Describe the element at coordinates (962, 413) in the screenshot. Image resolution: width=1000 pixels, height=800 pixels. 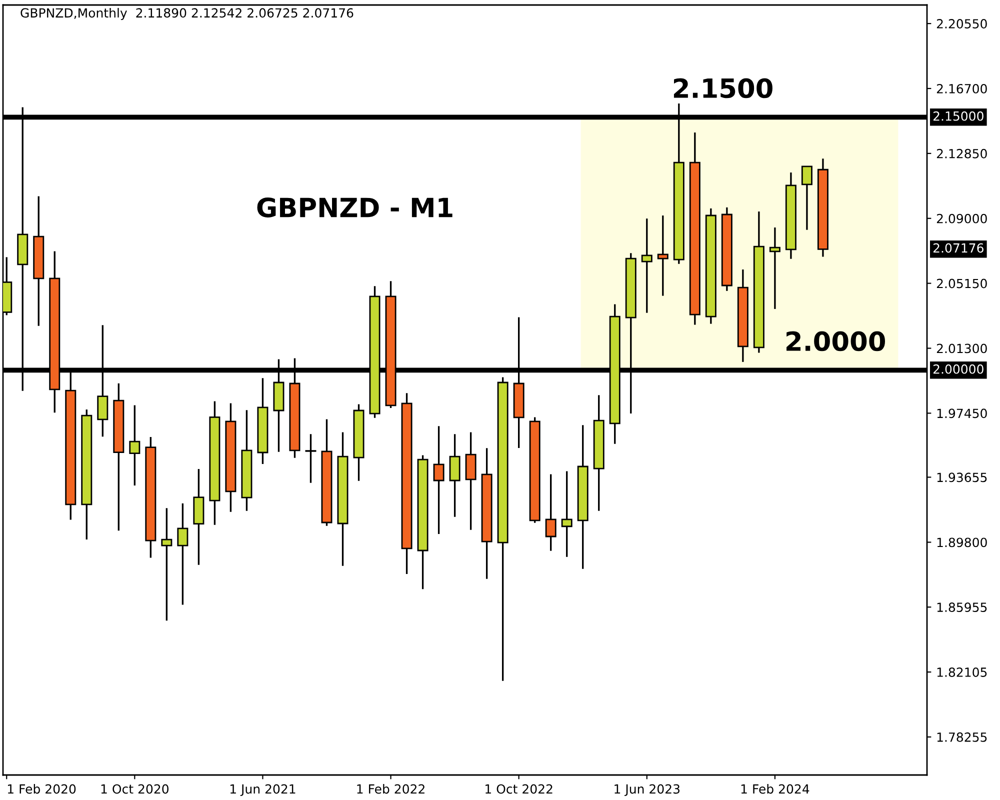
I see `y-tick-label: 1.97450` at that location.